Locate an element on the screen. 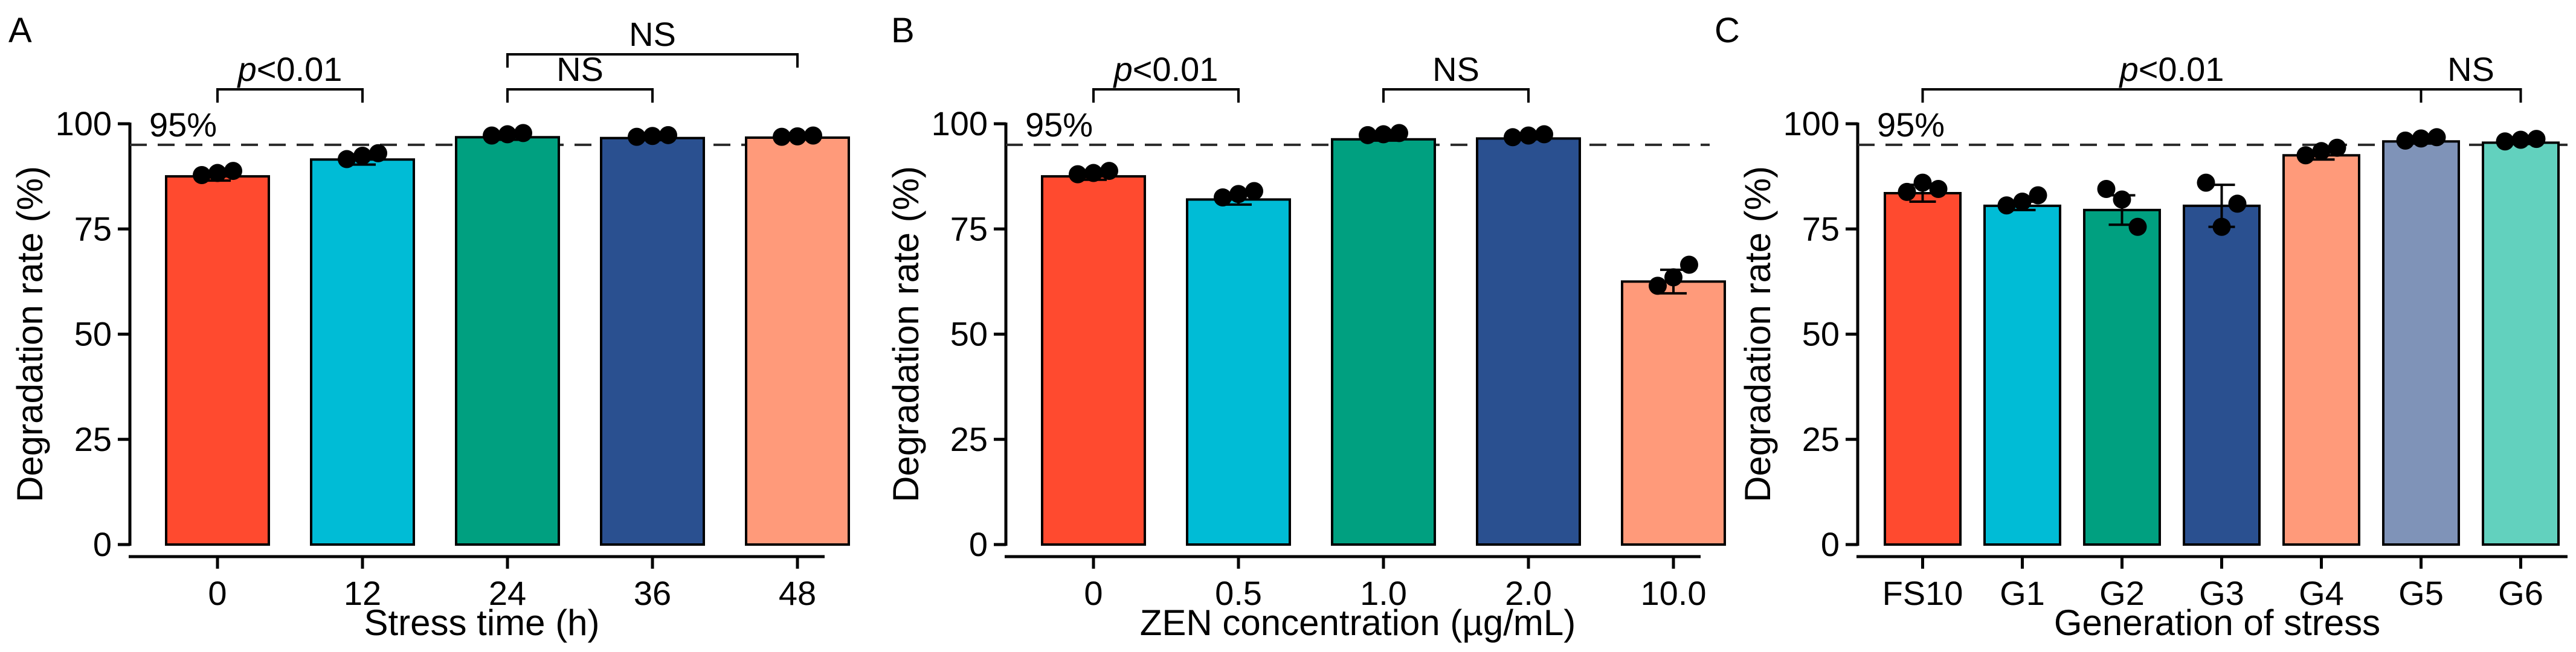 The width and height of the screenshot is (2576, 652). x-tick-label: 1.0 is located at coordinates (1383, 593).